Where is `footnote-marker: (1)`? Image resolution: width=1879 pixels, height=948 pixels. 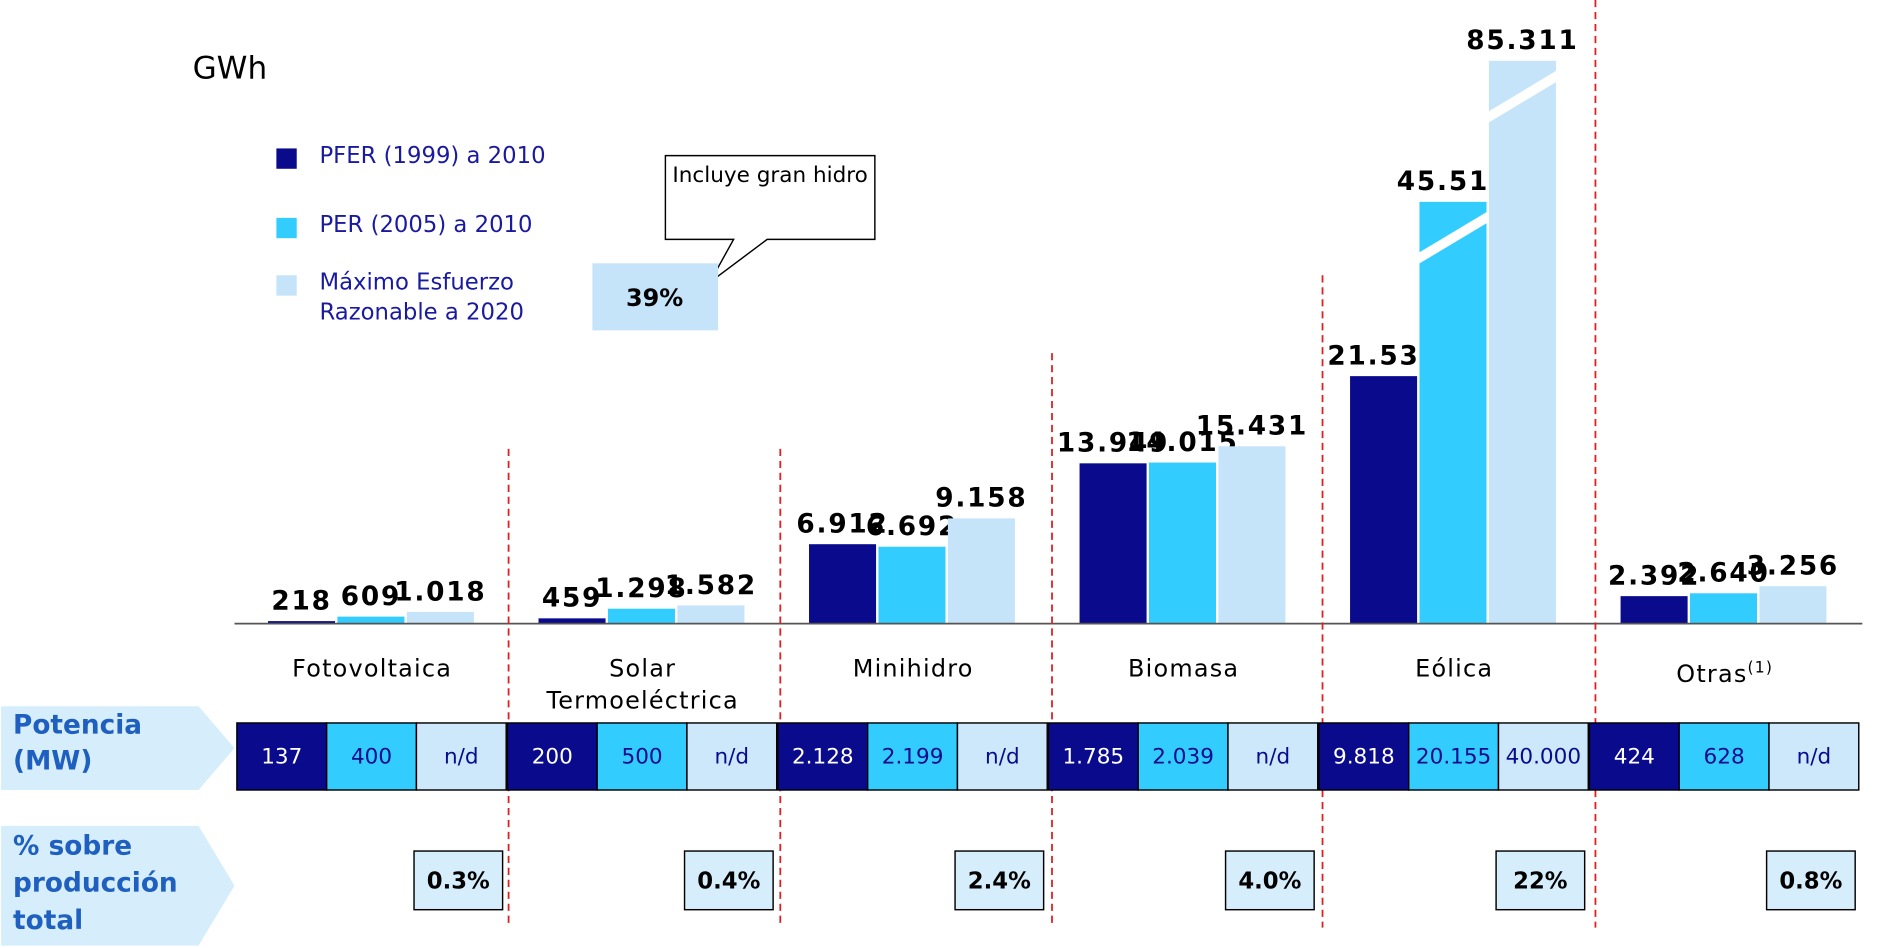 footnote-marker: (1) is located at coordinates (1760, 668).